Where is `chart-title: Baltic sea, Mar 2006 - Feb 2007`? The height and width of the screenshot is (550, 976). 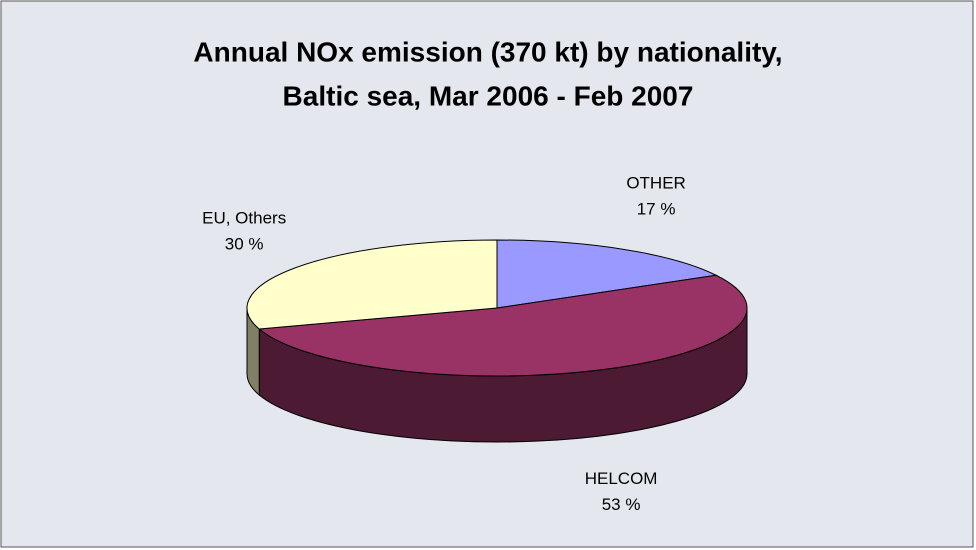
chart-title: Baltic sea, Mar 2006 - Feb 2007 is located at coordinates (488, 95).